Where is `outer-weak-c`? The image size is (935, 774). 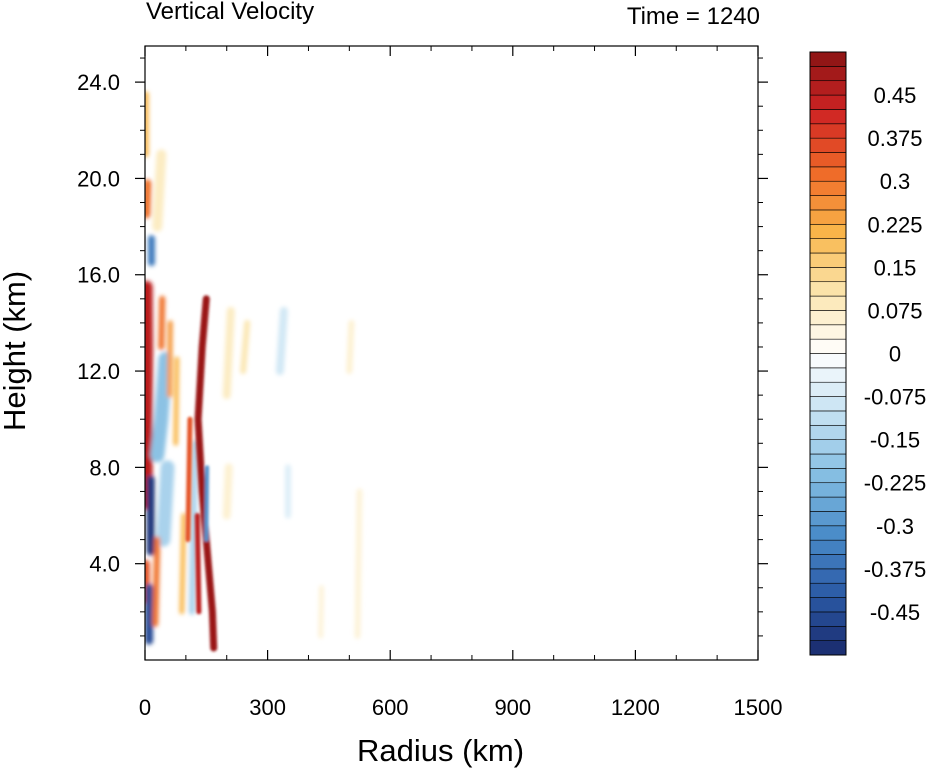
outer-weak-c is located at coordinates (281, 341).